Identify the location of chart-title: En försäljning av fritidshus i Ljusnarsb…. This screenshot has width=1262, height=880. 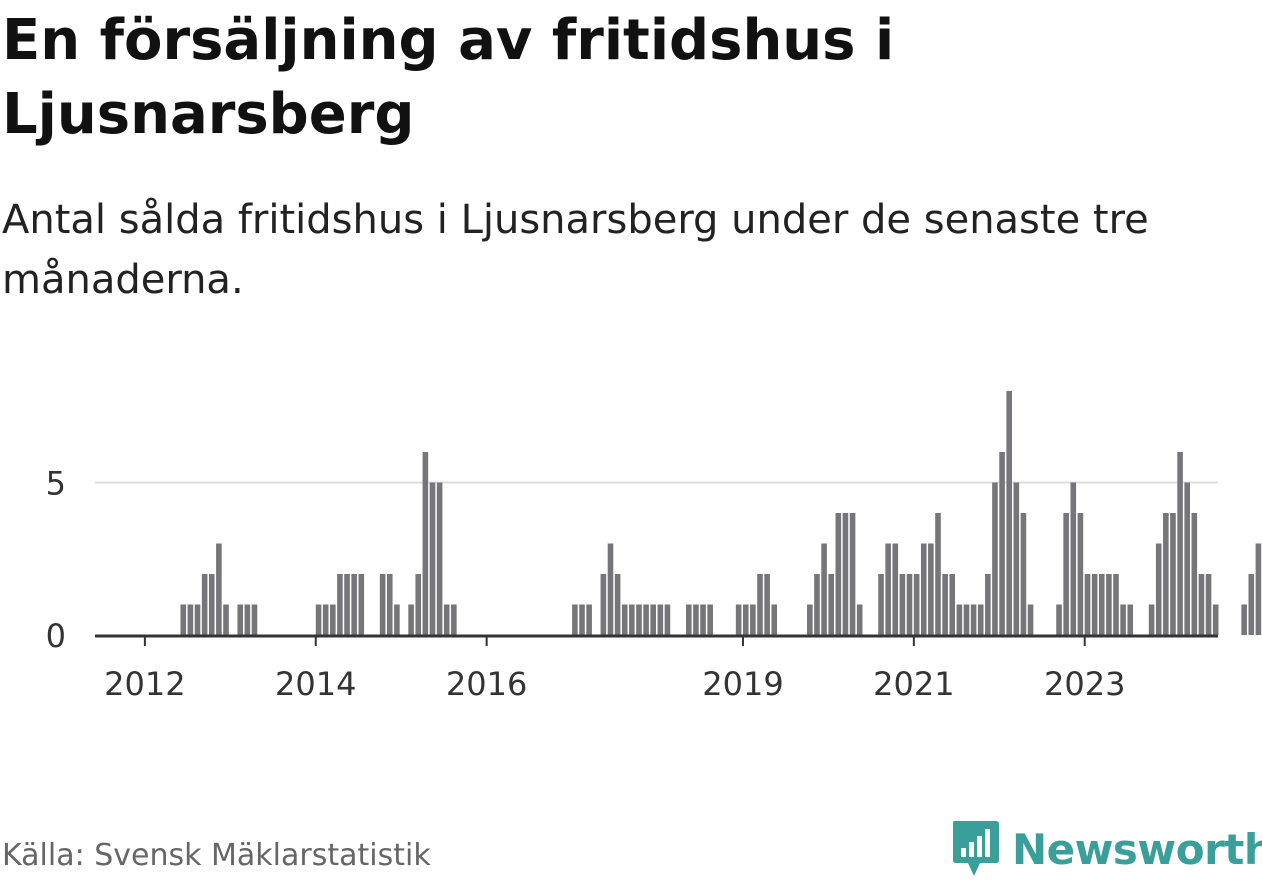
(448, 77).